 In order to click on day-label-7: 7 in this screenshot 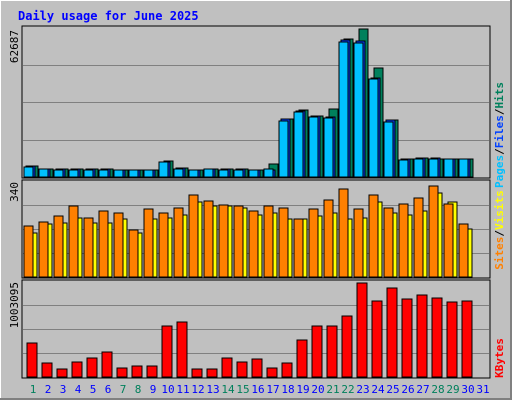, I will do `click(123, 389)`.